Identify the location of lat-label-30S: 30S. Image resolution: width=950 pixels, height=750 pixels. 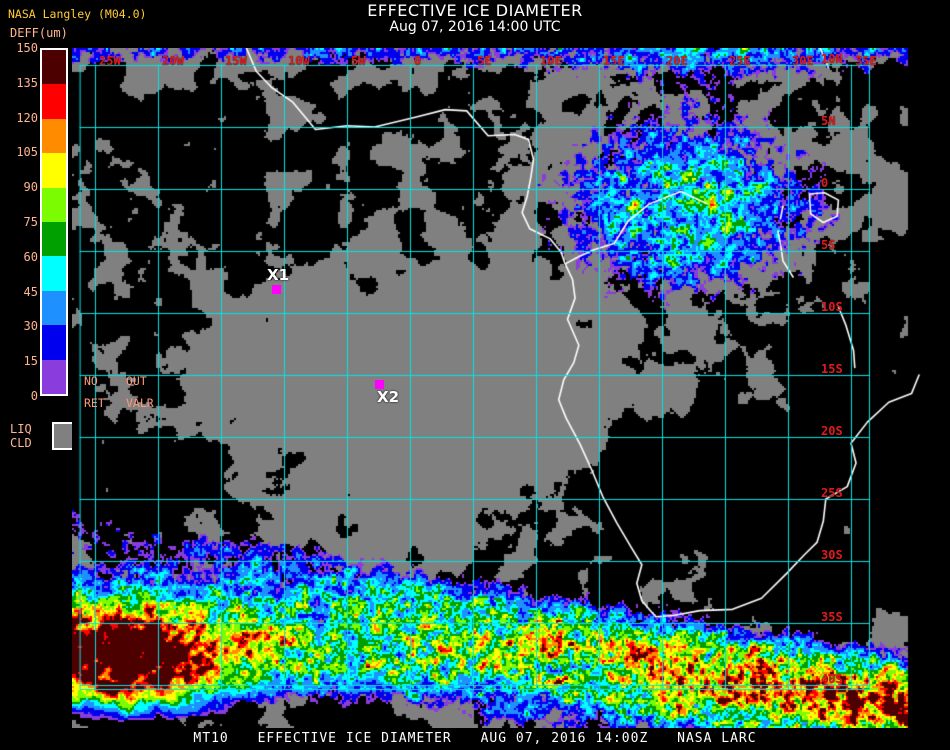
(832, 555).